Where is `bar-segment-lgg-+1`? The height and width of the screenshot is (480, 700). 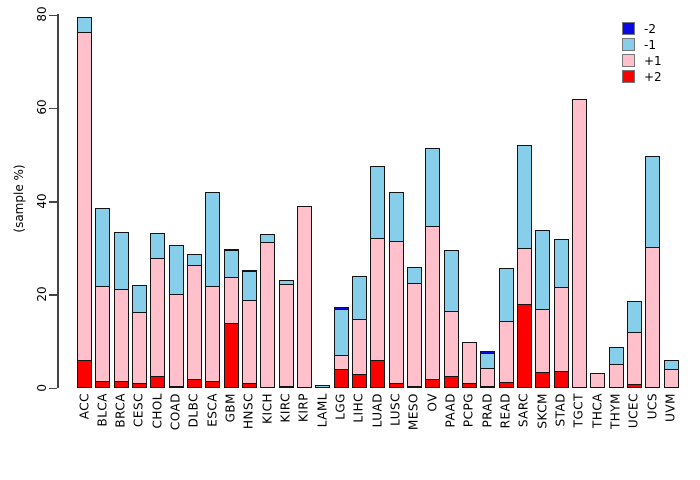
bar-segment-lgg-+1 is located at coordinates (341, 362).